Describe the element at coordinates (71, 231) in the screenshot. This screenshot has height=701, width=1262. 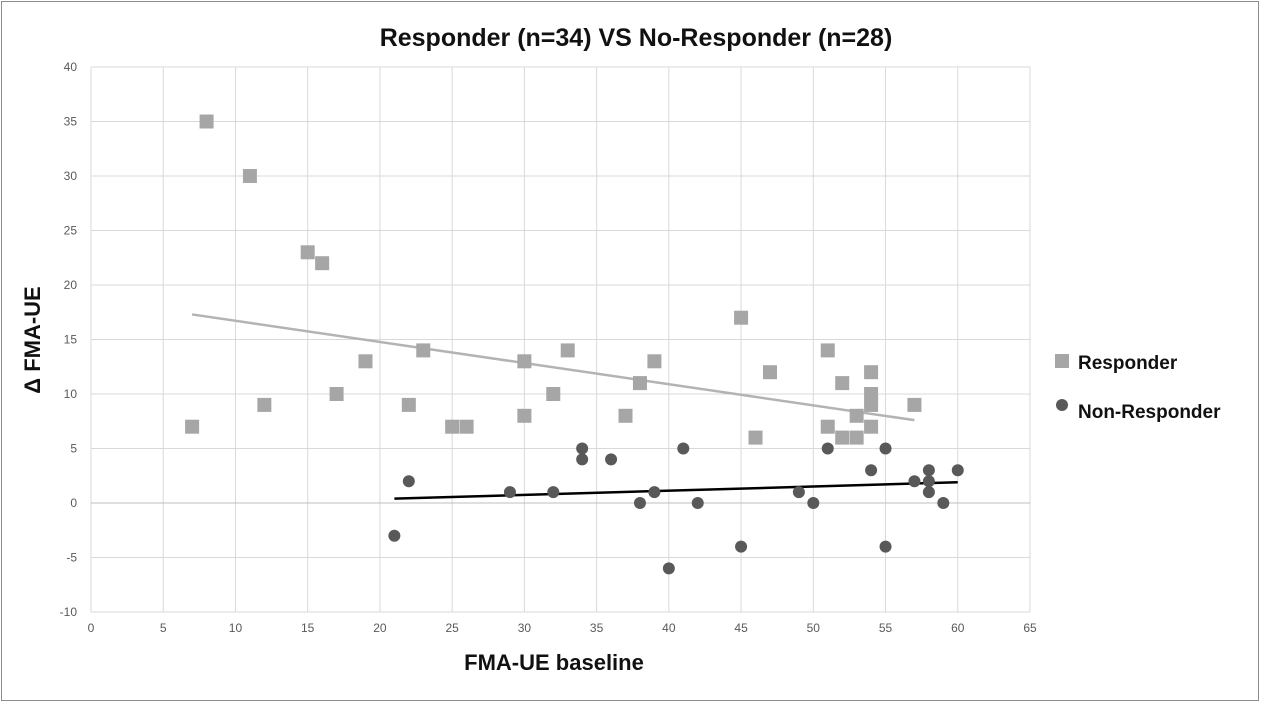
I see `y-tick-label: 25` at that location.